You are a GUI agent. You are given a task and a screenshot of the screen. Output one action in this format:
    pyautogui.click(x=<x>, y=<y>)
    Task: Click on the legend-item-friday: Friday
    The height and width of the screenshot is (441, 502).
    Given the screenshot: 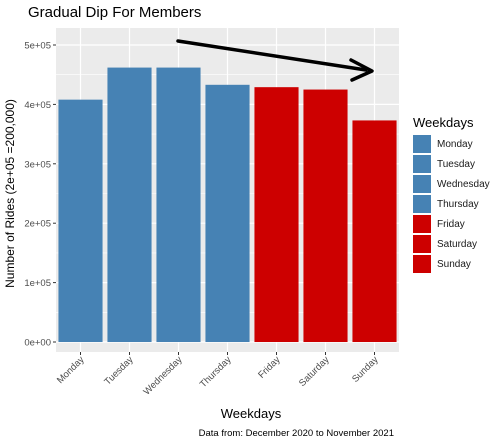 What is the action you would take?
    pyautogui.click(x=439, y=224)
    